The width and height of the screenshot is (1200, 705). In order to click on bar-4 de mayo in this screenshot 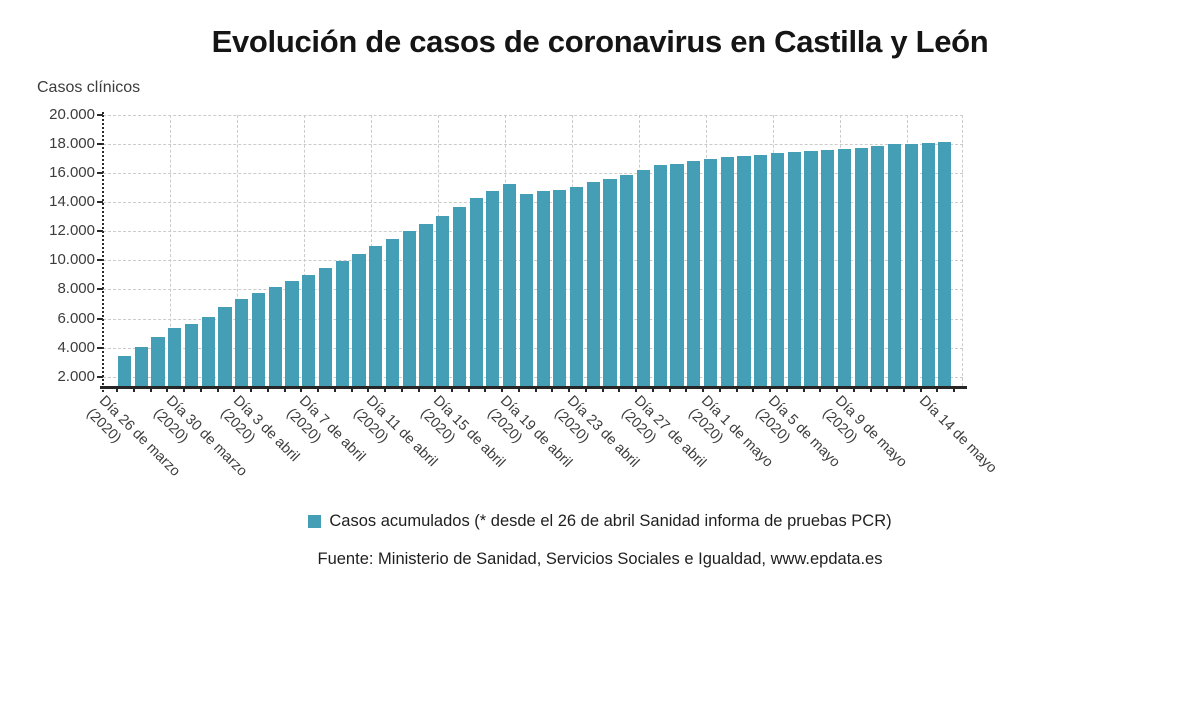, I will do `click(777, 269)`.